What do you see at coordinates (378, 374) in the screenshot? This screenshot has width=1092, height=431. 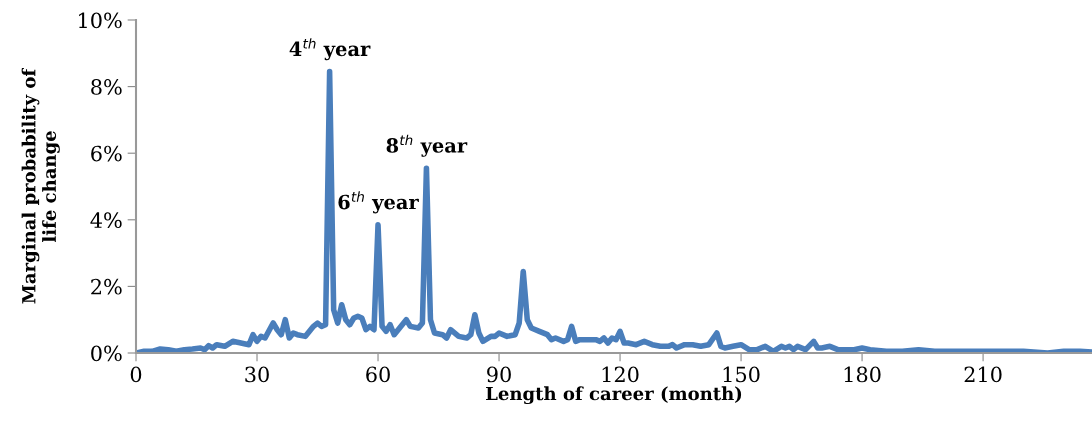 I see `x-tick-label: 60` at bounding box center [378, 374].